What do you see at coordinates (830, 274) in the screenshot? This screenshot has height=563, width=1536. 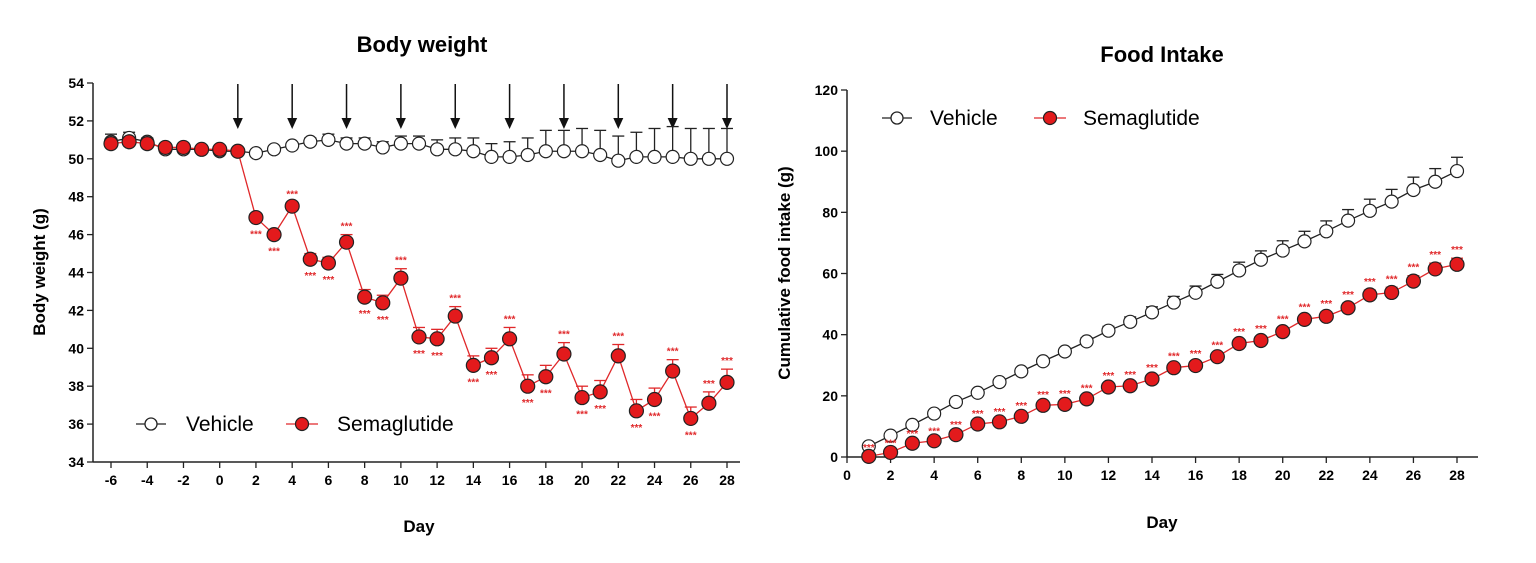 I see `y-tick-label: 60` at bounding box center [830, 274].